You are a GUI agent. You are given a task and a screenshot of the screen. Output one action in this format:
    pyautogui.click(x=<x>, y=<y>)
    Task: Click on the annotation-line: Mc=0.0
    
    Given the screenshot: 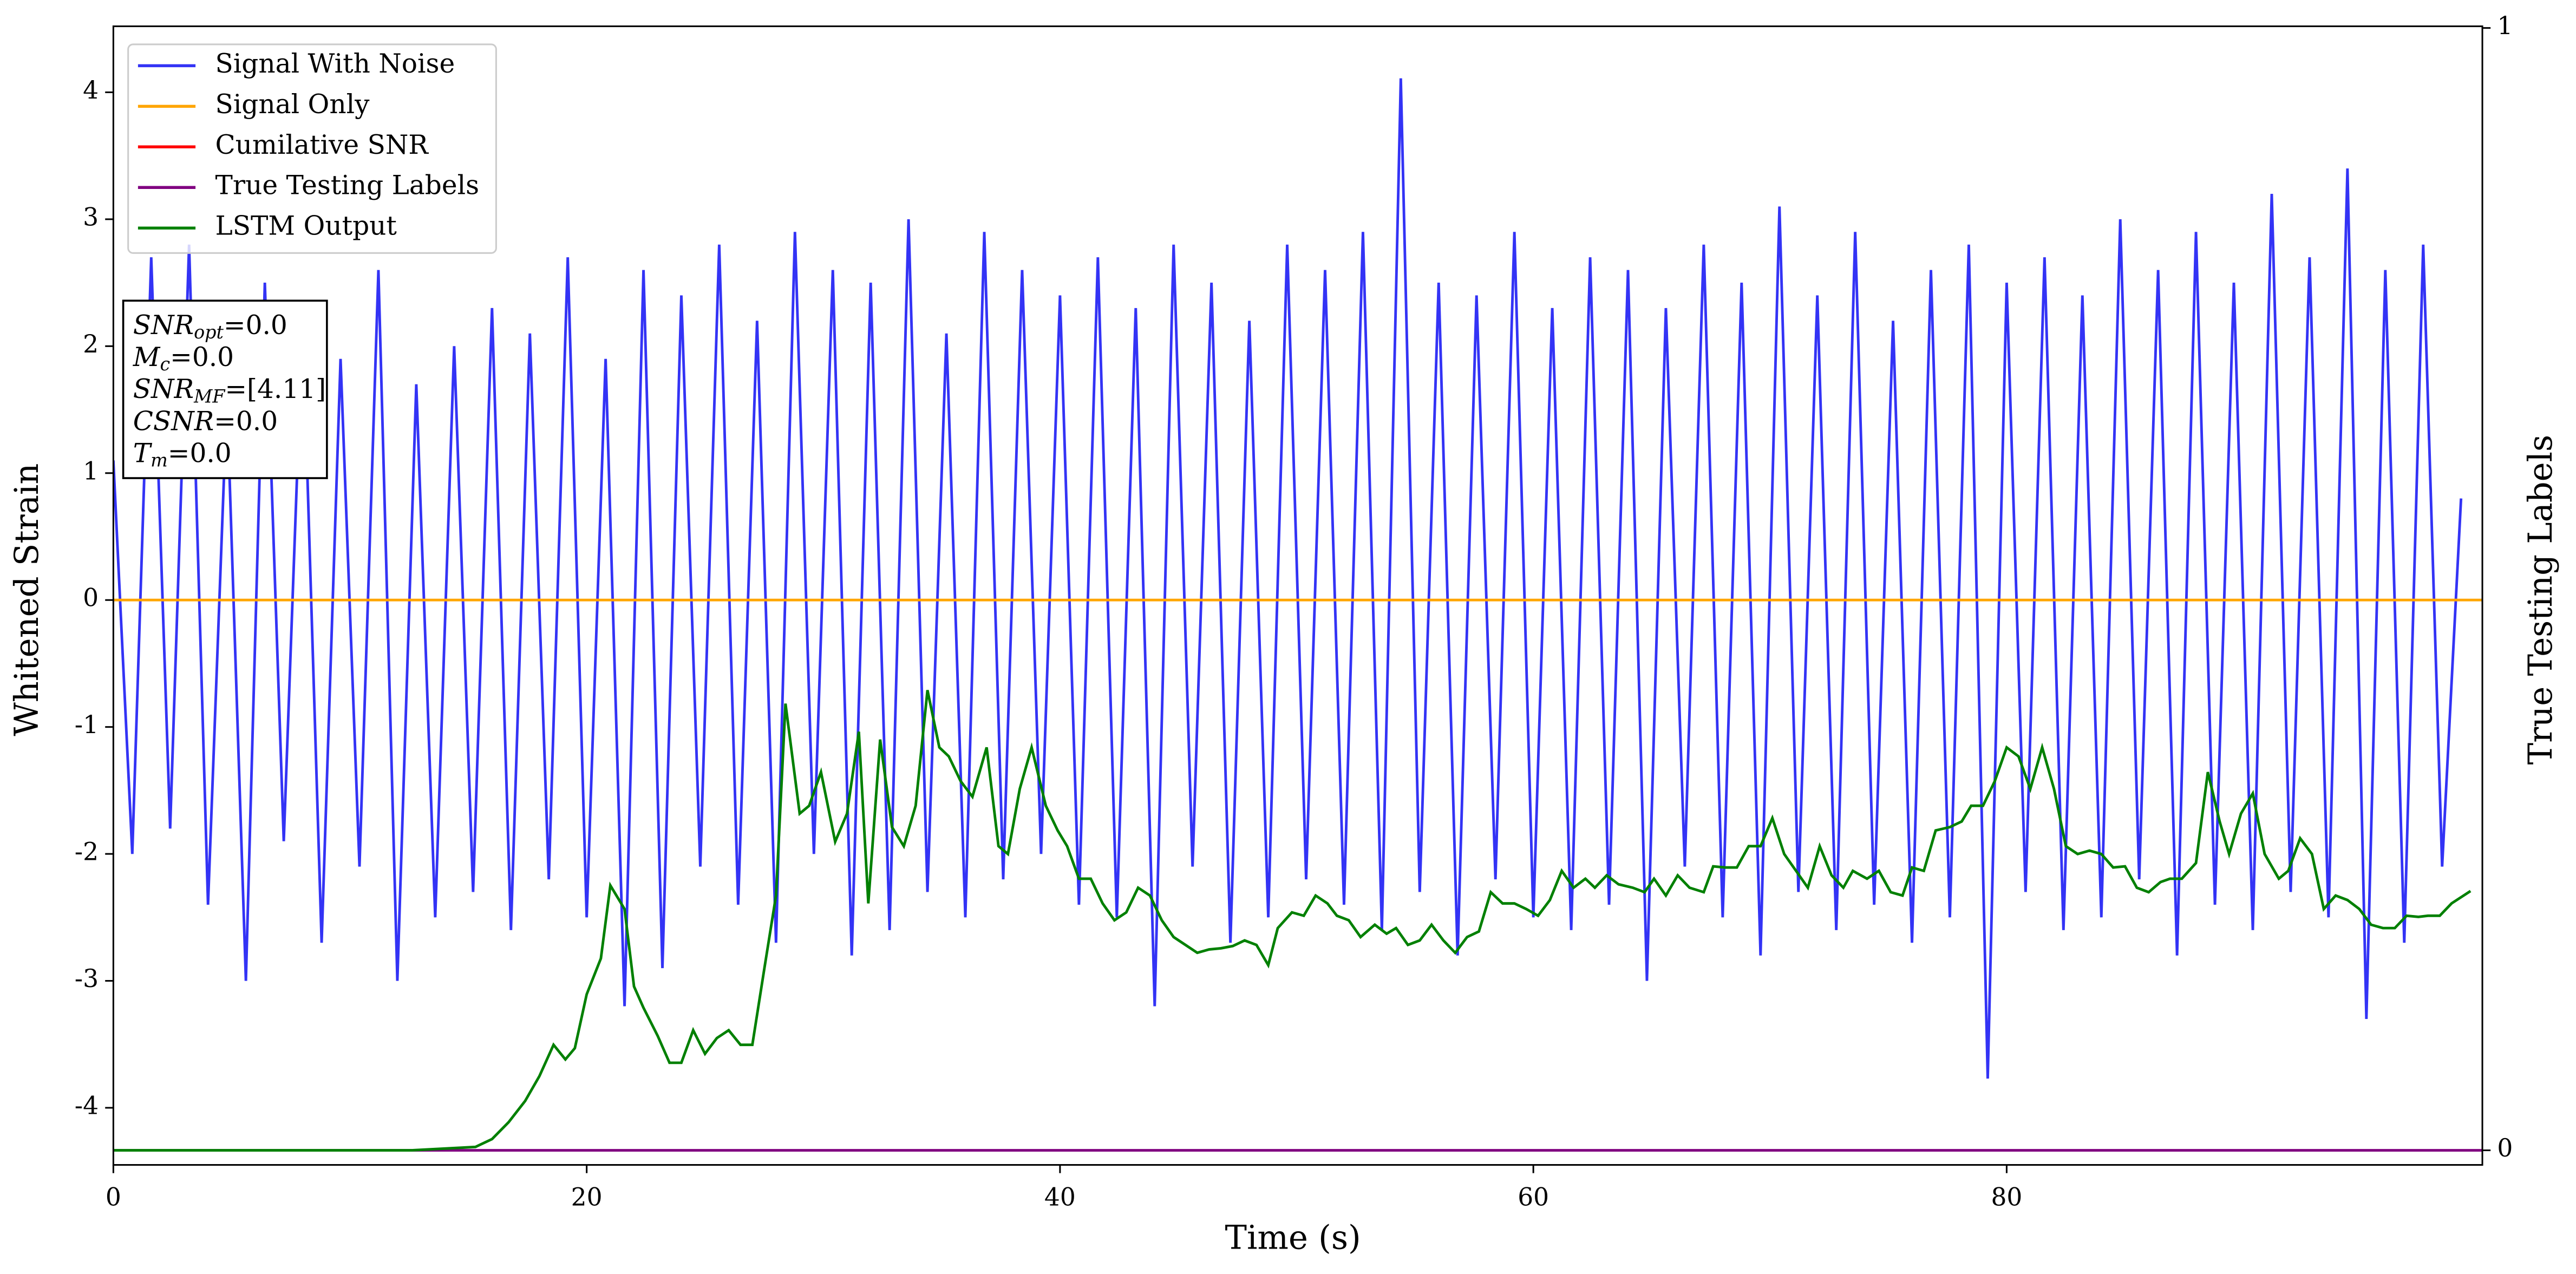 What is the action you would take?
    pyautogui.click(x=183, y=358)
    